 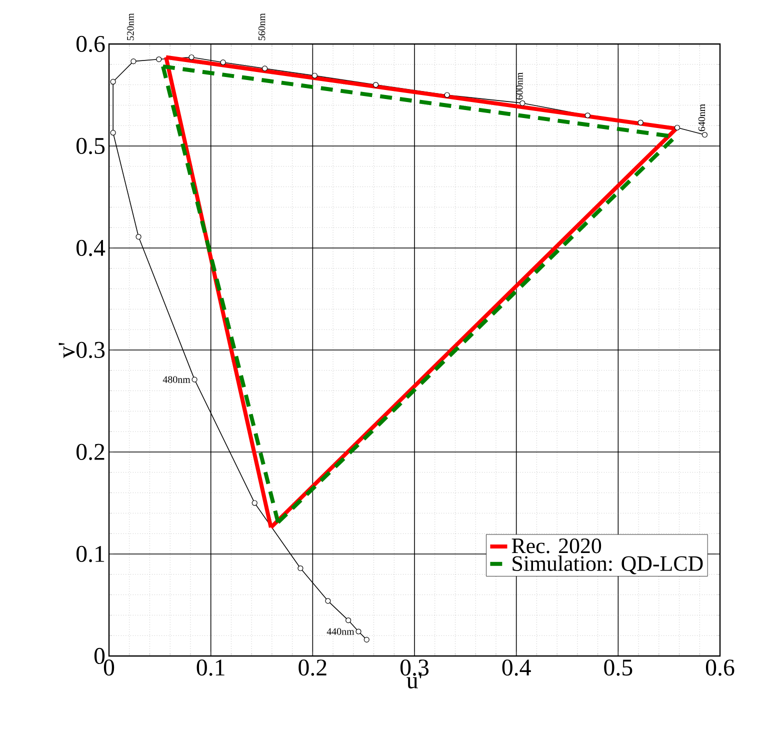 I want to click on y-tick-label: 0.2, so click(x=90, y=452).